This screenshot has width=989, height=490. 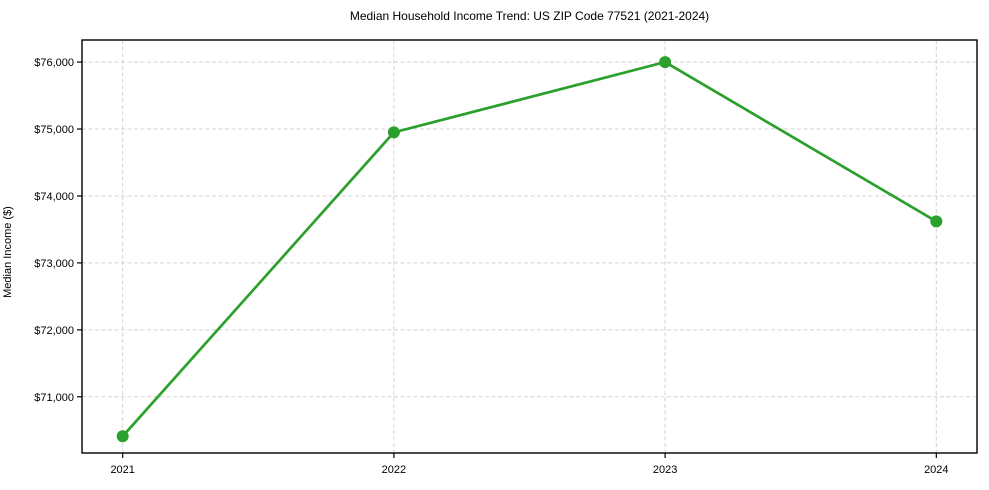 I want to click on y-tick-label: $72,000, so click(x=54, y=331).